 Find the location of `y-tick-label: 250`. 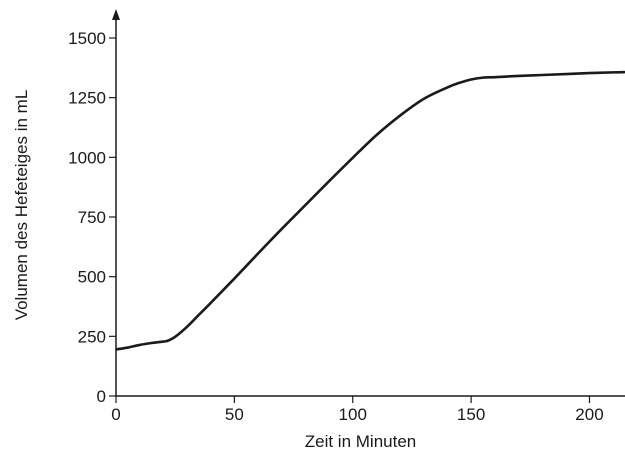

y-tick-label: 250 is located at coordinates (92, 336).